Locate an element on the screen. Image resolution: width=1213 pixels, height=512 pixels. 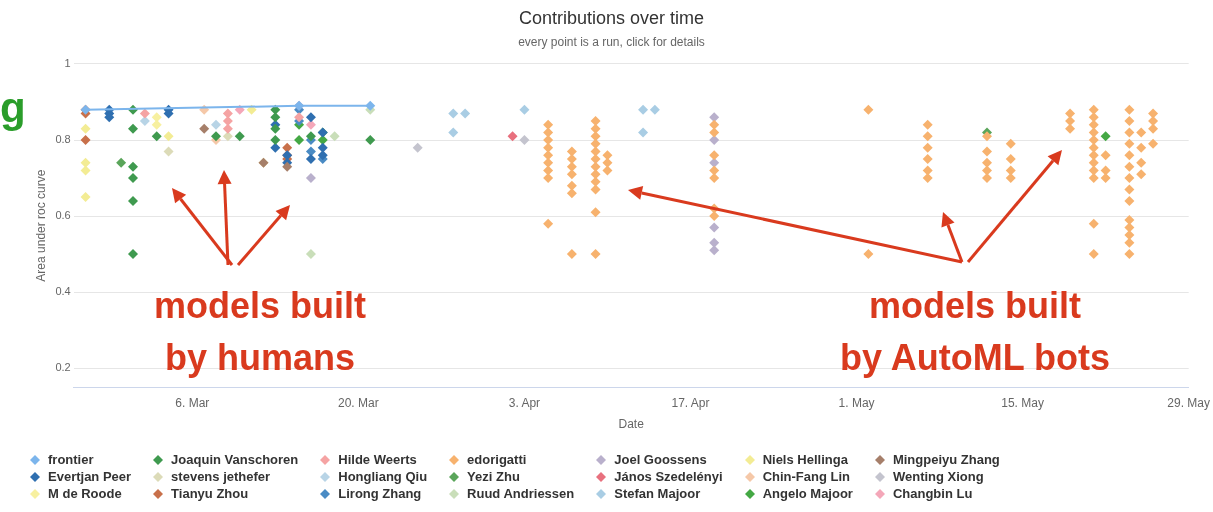
chart-subtitle: every point is a run, click for details is located at coordinates (611, 42).